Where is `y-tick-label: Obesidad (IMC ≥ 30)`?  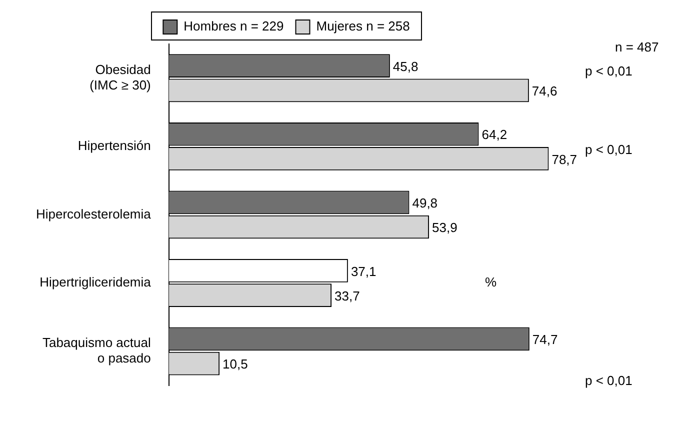 y-tick-label: Obesidad (IMC ≥ 30) is located at coordinates (120, 77).